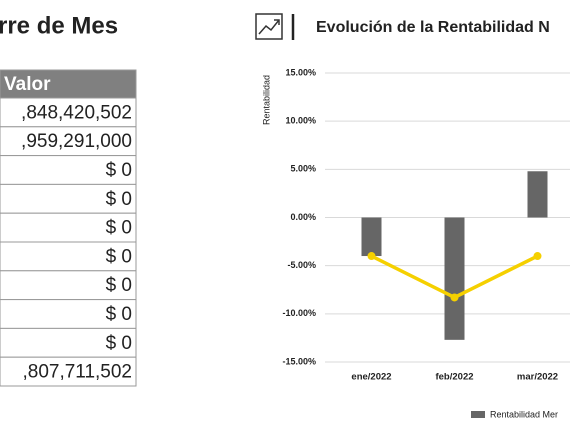 The image size is (570, 434). Describe the element at coordinates (303, 217) in the screenshot. I see `y-tick-label: 0.00%` at that location.